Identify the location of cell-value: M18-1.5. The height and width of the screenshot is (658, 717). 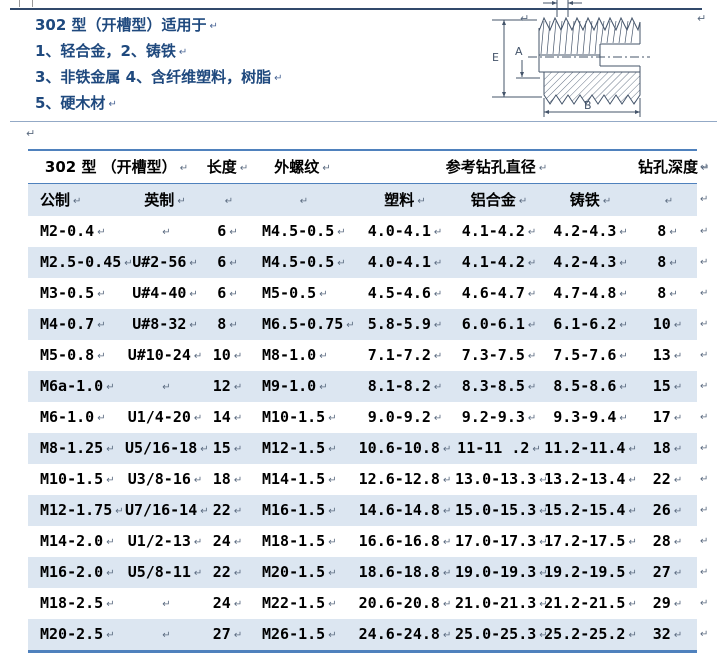
(294, 541).